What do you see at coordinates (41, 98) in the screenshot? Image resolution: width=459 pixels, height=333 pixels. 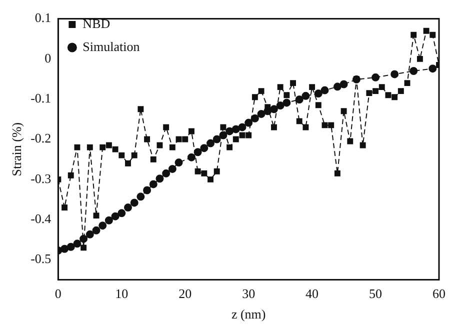 I see `y-tick-label: -0.1` at bounding box center [41, 98].